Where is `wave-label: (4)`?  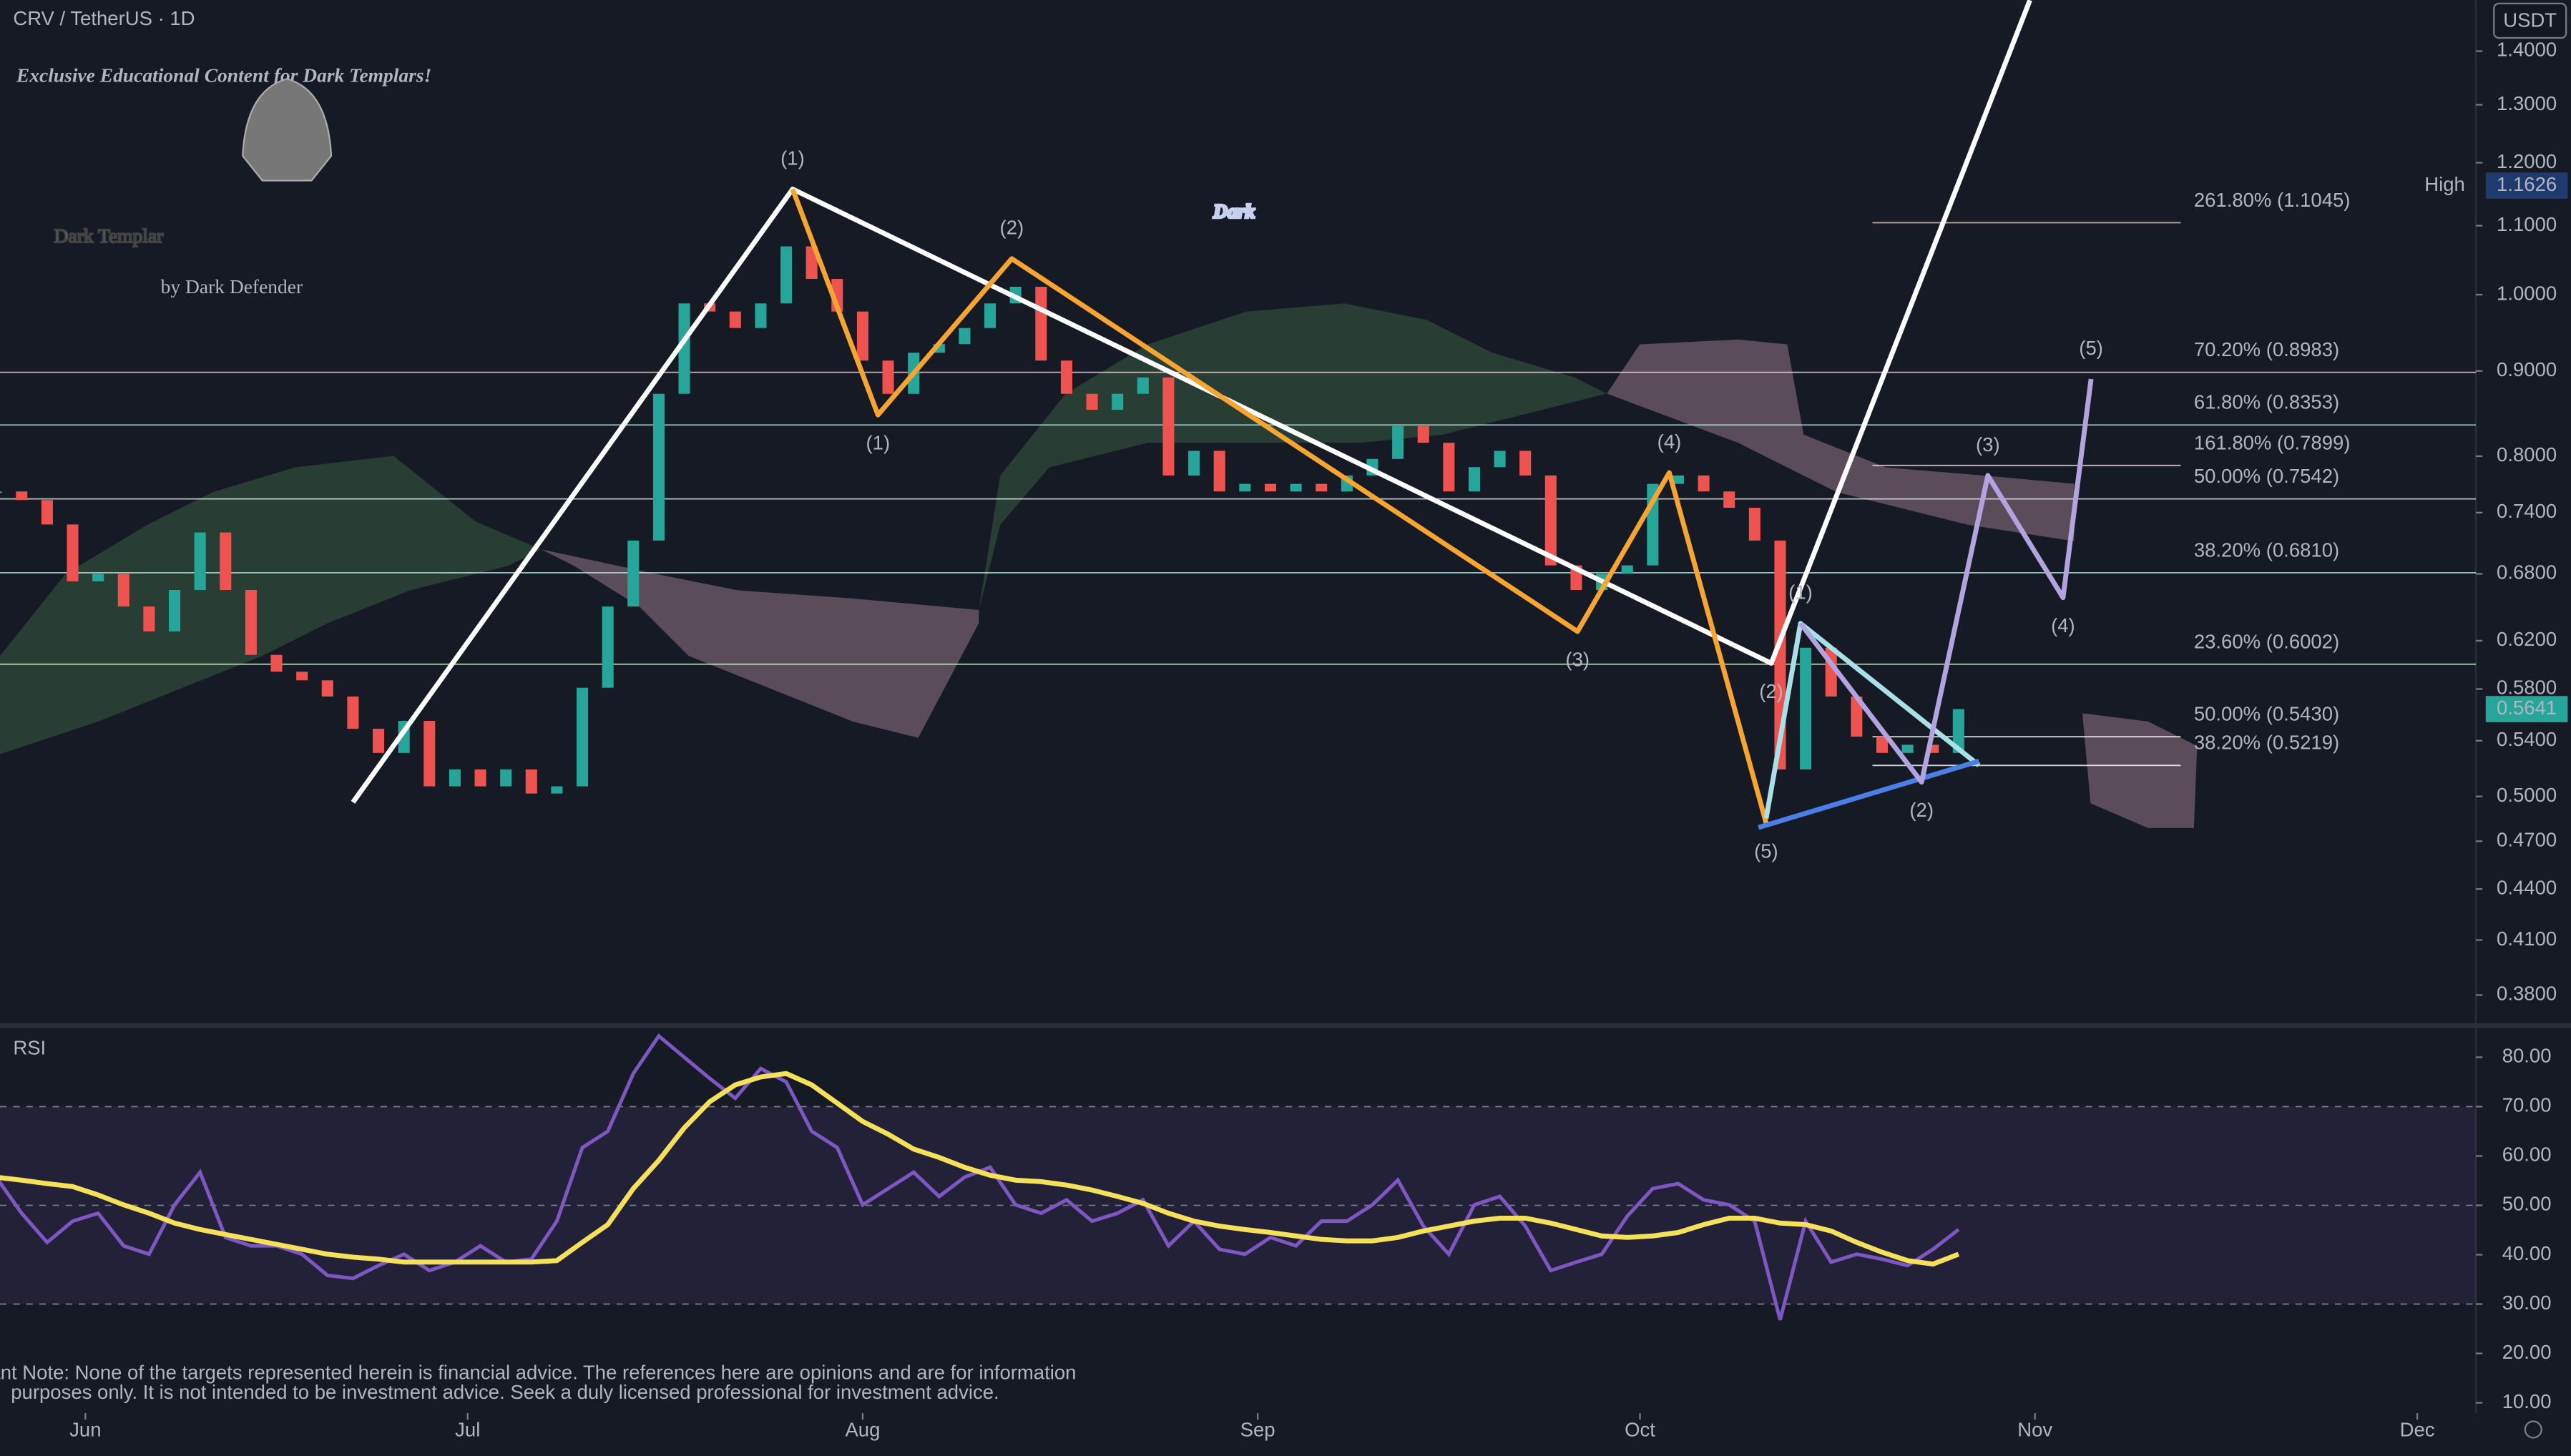 wave-label: (4) is located at coordinates (2063, 625).